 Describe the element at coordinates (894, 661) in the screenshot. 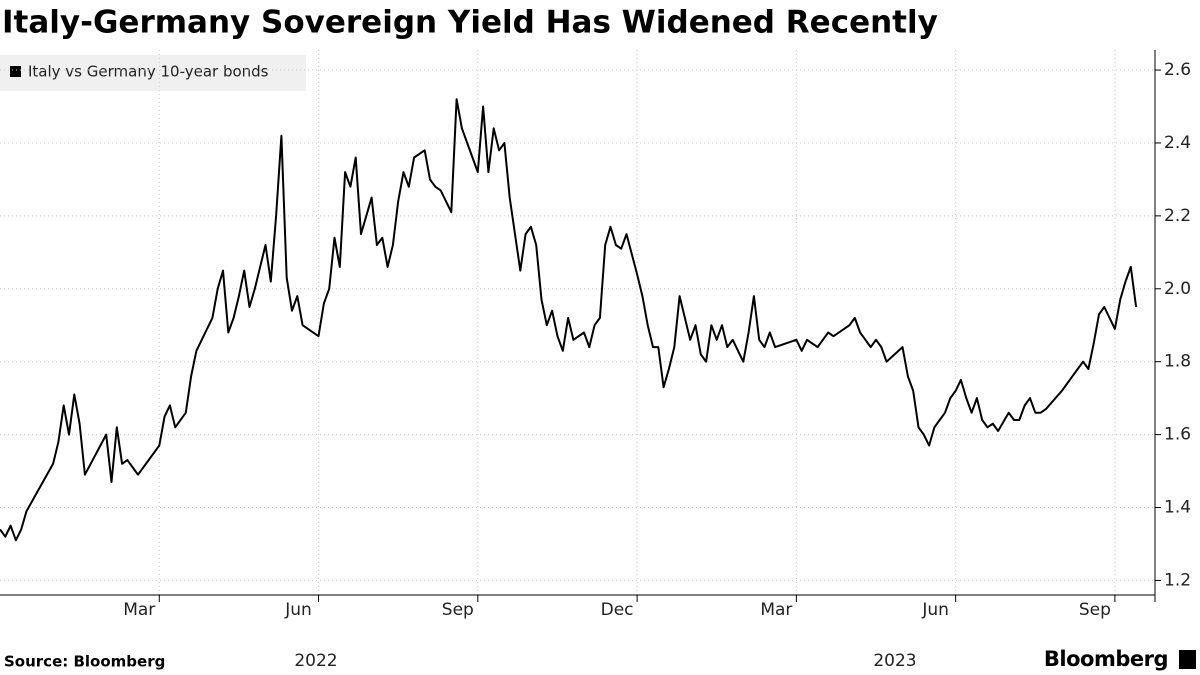

I see `x-year-label: 2023` at that location.